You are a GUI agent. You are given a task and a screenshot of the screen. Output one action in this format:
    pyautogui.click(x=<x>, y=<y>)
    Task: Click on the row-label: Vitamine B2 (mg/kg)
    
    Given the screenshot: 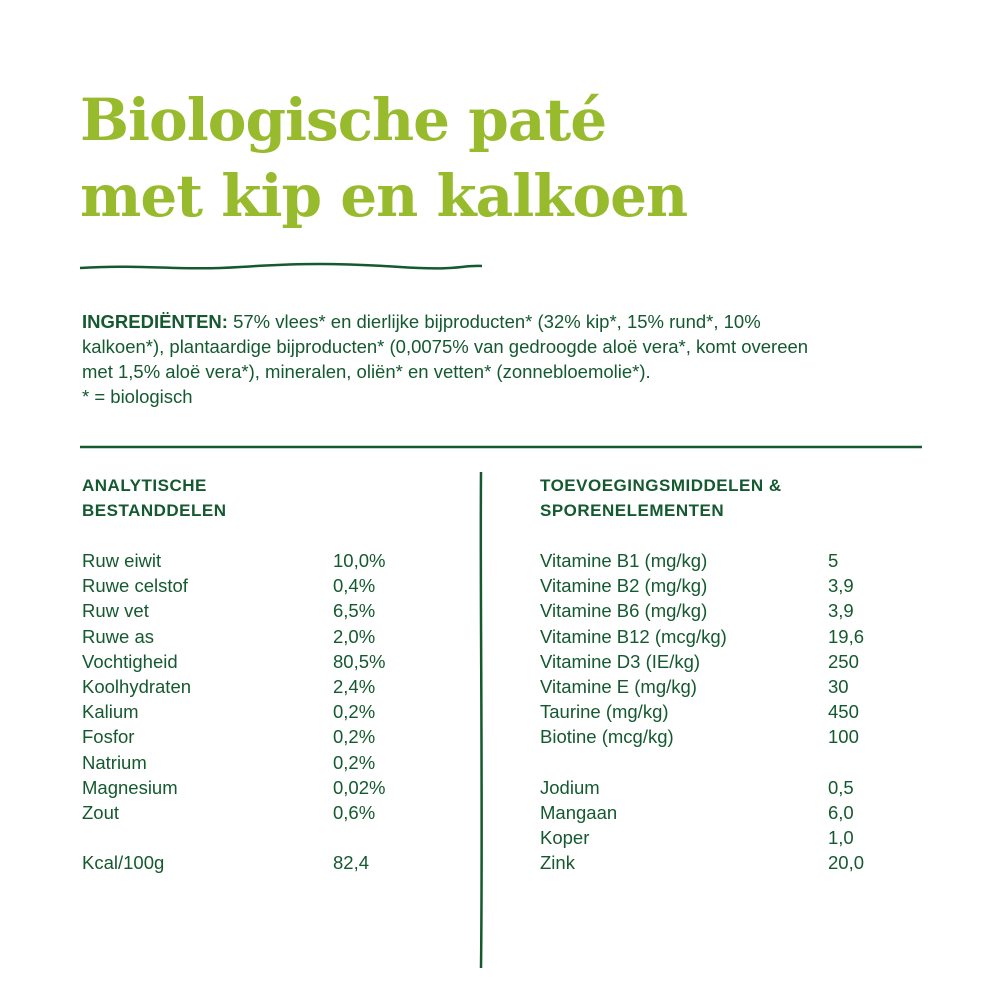 What is the action you would take?
    pyautogui.click(x=624, y=586)
    